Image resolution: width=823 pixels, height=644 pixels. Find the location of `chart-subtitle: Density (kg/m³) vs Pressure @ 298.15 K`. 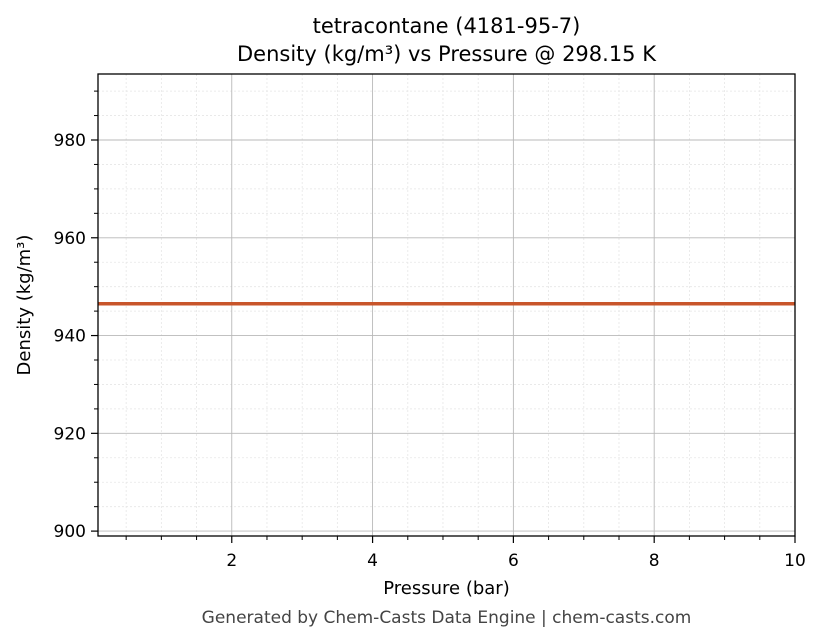

chart-subtitle: Density (kg/m³) vs Pressure @ 298.15 K is located at coordinates (446, 54).